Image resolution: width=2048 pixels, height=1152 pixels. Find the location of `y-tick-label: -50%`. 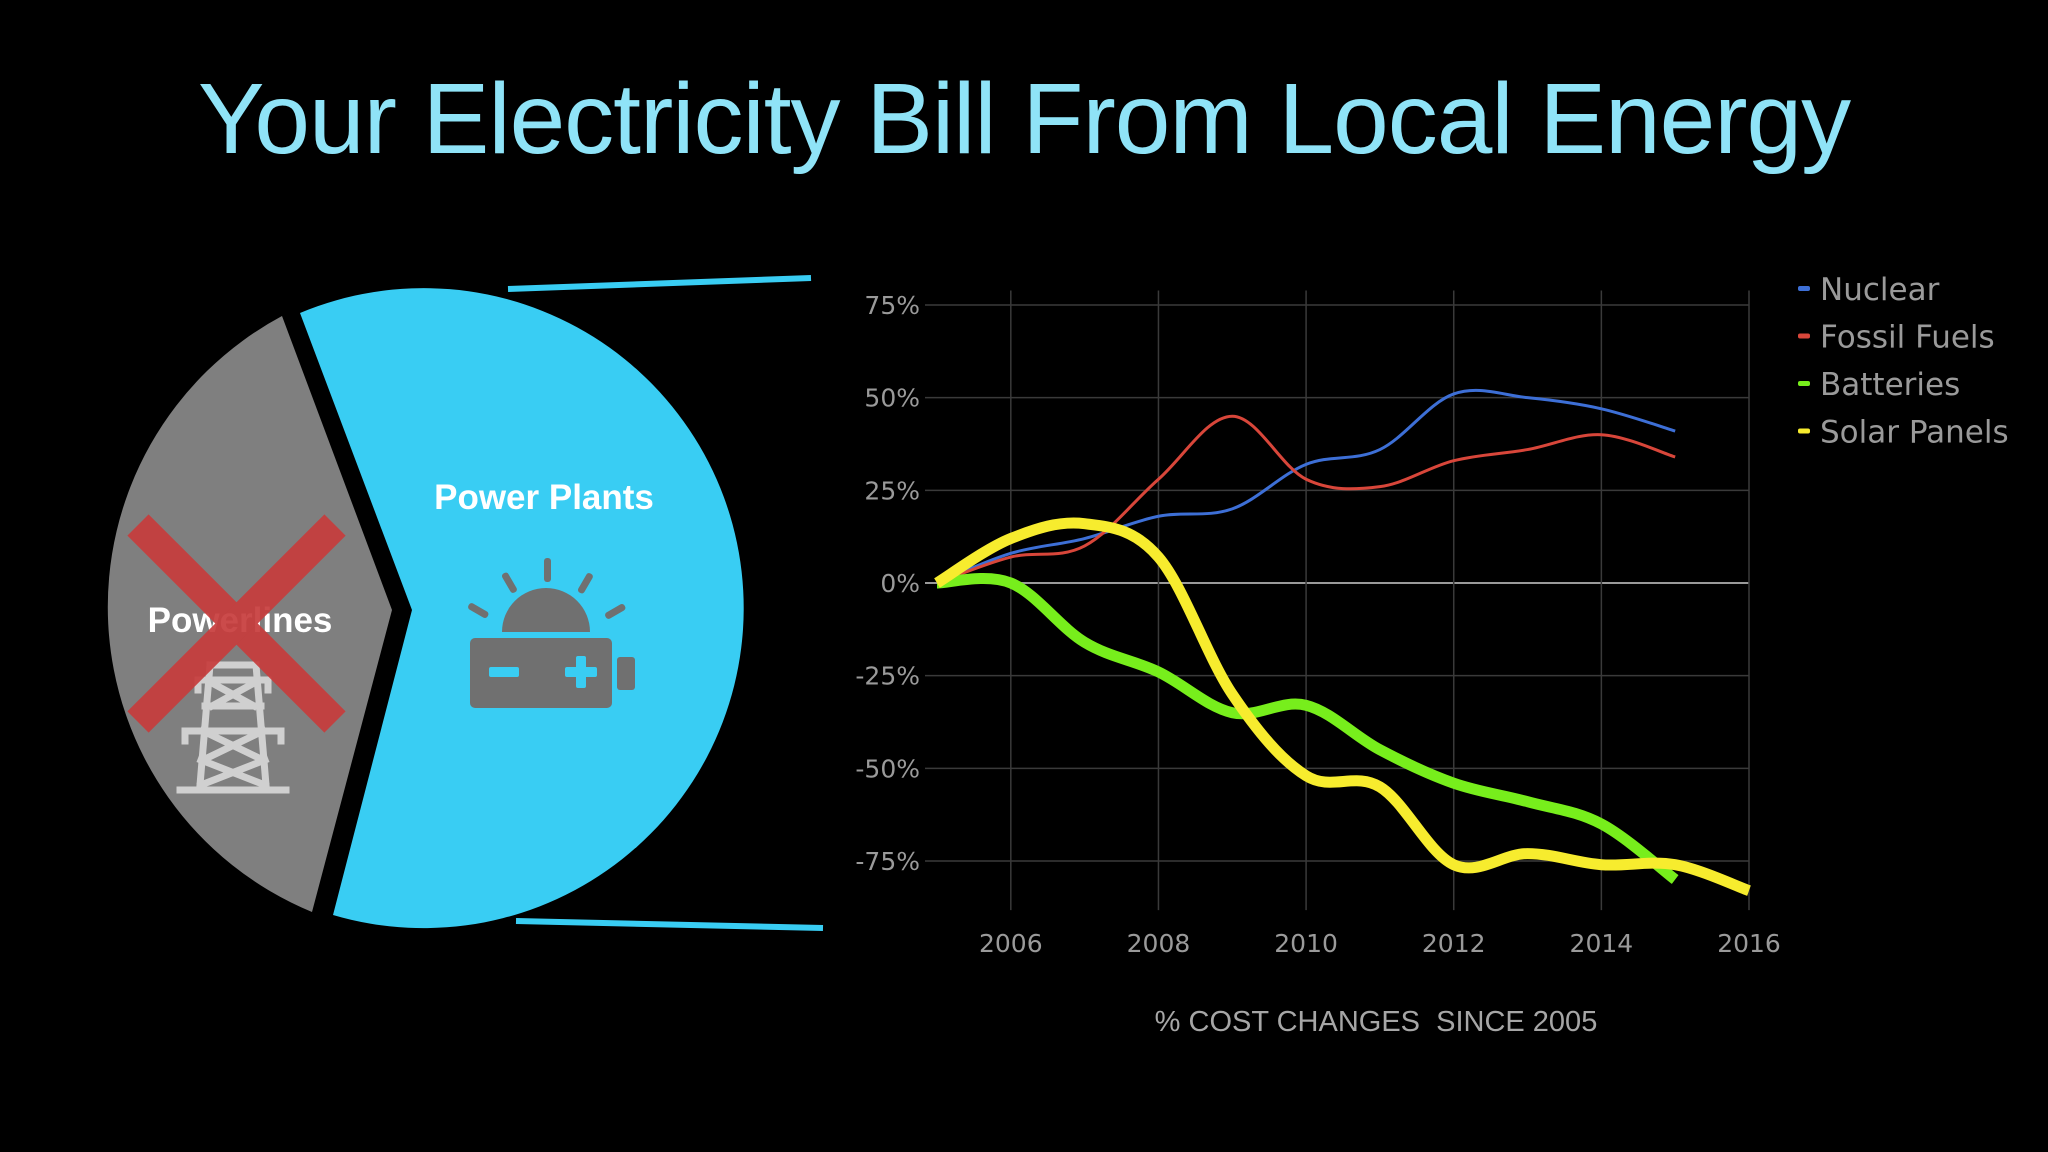

y-tick-label: -50% is located at coordinates (887, 768).